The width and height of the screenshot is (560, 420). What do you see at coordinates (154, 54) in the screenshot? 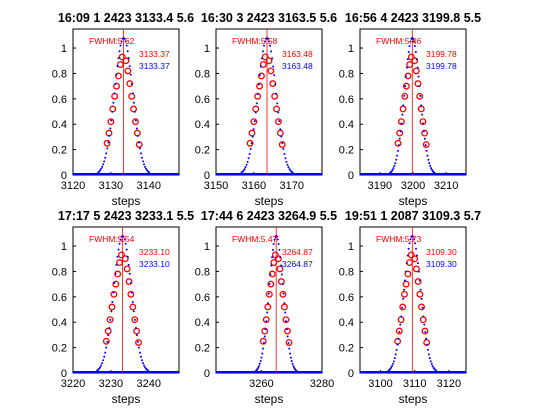
I see `center-label-red: 3133.37` at bounding box center [154, 54].